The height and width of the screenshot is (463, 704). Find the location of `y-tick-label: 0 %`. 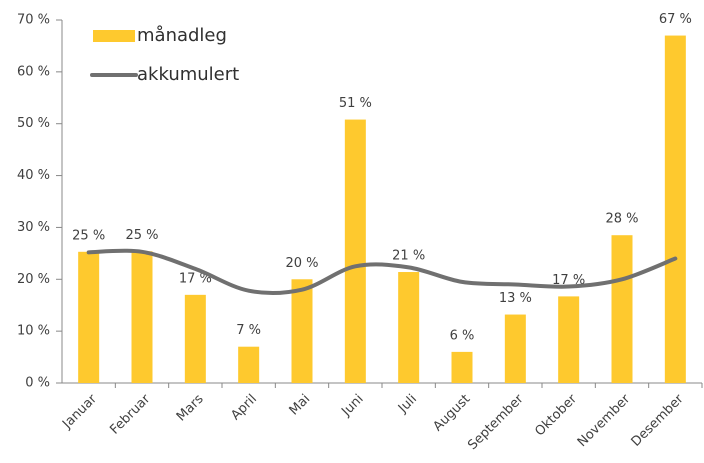

y-tick-label: 0 % is located at coordinates (37, 383).